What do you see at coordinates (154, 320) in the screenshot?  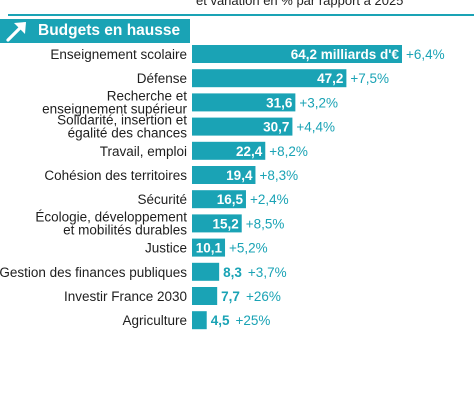 I see `category-label: Agriculture` at bounding box center [154, 320].